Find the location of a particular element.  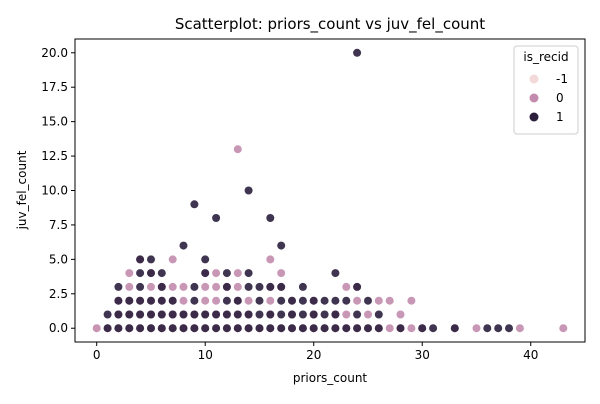

legend-box is located at coordinates (546, 90).